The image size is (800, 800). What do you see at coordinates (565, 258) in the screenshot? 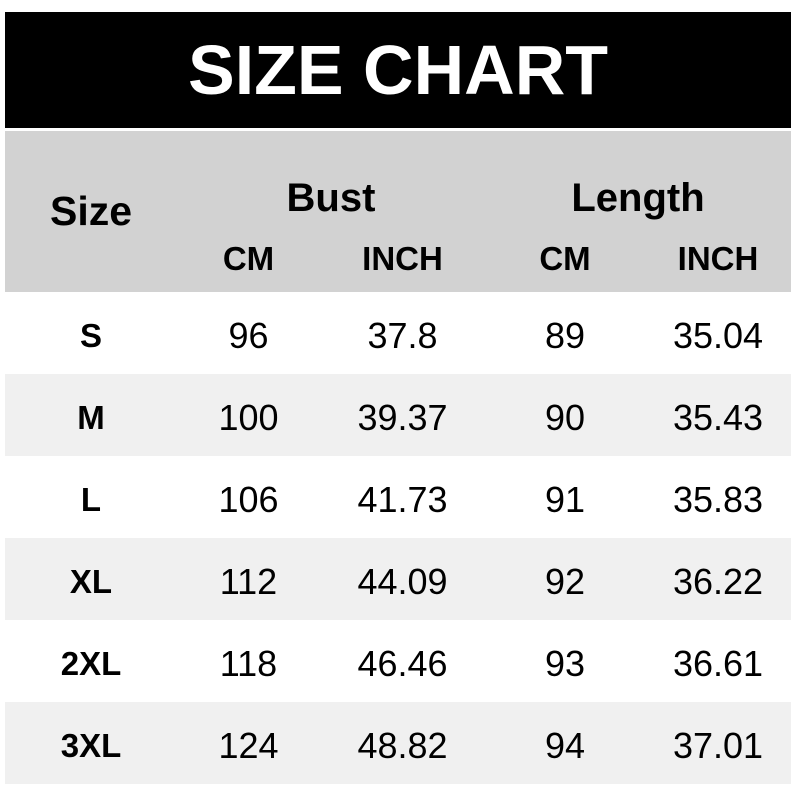
I see `column-header-length-cm: CM` at bounding box center [565, 258].